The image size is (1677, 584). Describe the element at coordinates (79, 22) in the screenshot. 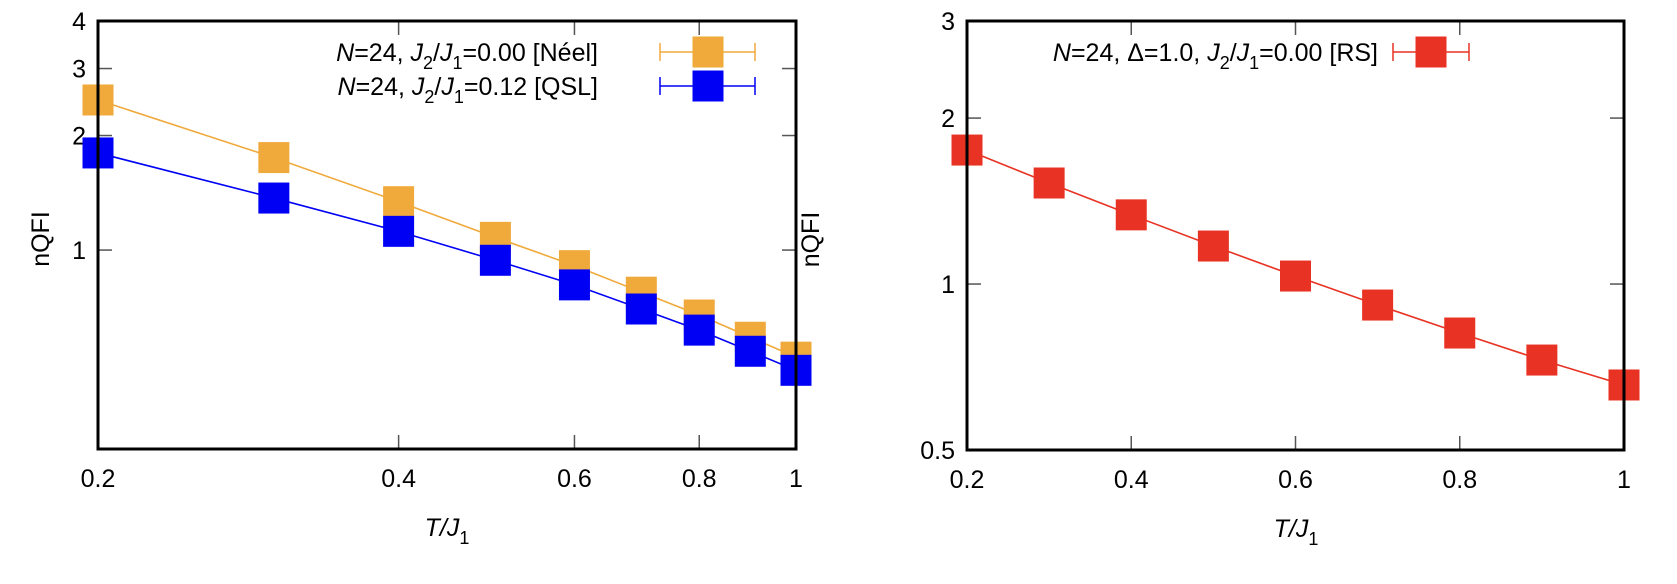

I see `y-tick-label: 4` at that location.